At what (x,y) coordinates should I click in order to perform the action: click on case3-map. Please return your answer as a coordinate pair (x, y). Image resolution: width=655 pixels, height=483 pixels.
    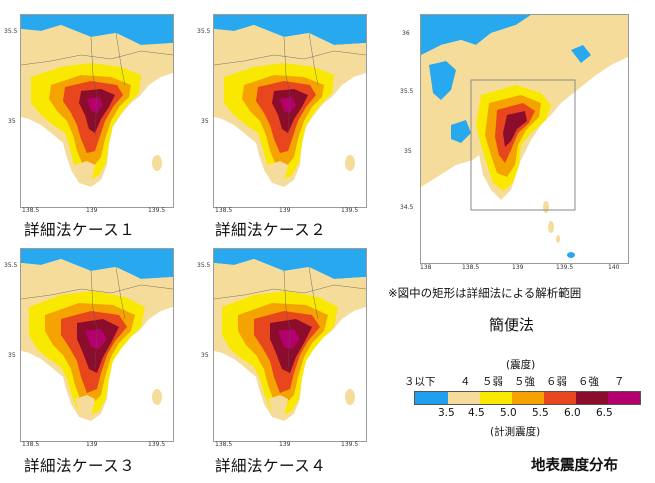
    Looking at the image, I should click on (97, 345).